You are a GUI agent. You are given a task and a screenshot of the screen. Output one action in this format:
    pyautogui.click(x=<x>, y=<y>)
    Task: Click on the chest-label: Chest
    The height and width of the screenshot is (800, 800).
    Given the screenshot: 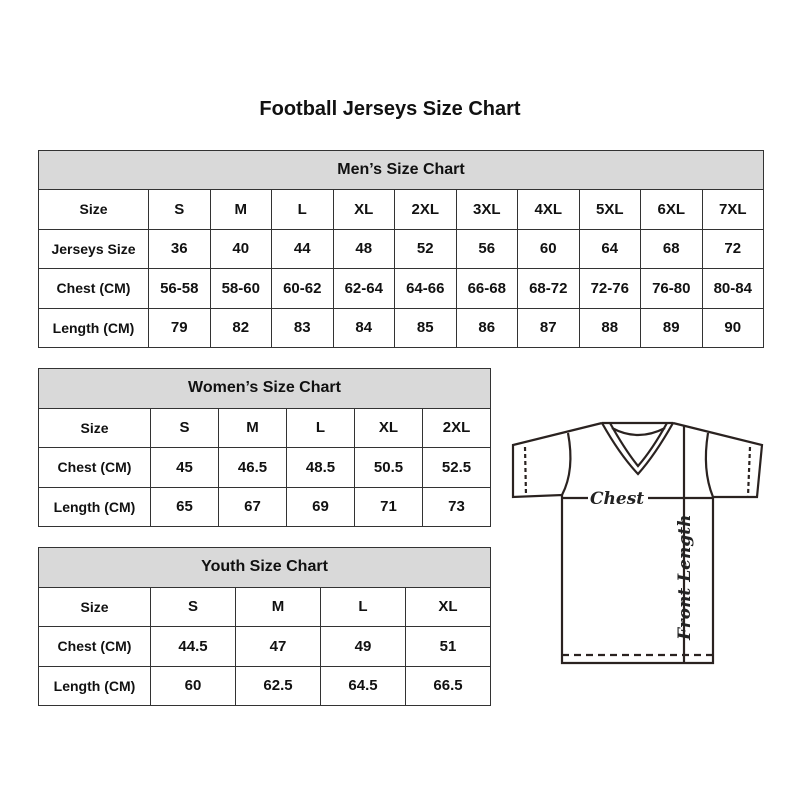 What is the action you would take?
    pyautogui.click(x=617, y=499)
    